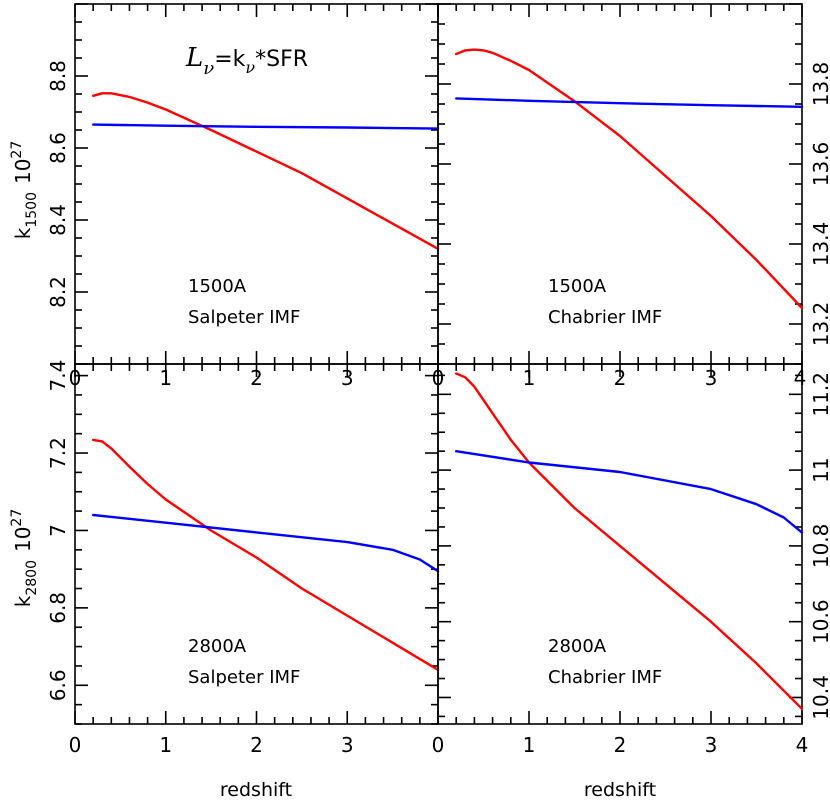 The width and height of the screenshot is (830, 804). I want to click on y-tick-label: 13.8, so click(819, 84).